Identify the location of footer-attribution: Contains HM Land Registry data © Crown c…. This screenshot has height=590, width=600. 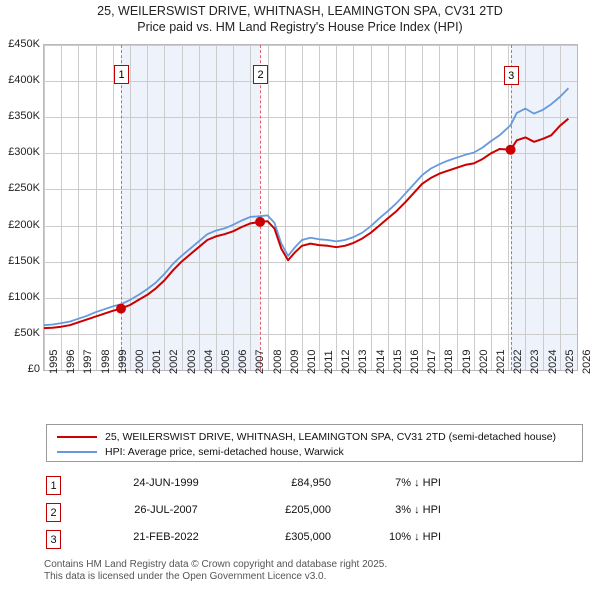
(314, 571).